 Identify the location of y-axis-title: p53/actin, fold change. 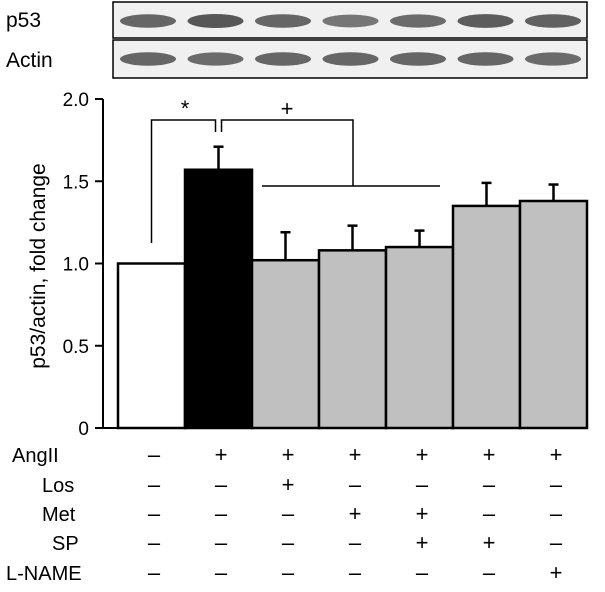
(38, 266).